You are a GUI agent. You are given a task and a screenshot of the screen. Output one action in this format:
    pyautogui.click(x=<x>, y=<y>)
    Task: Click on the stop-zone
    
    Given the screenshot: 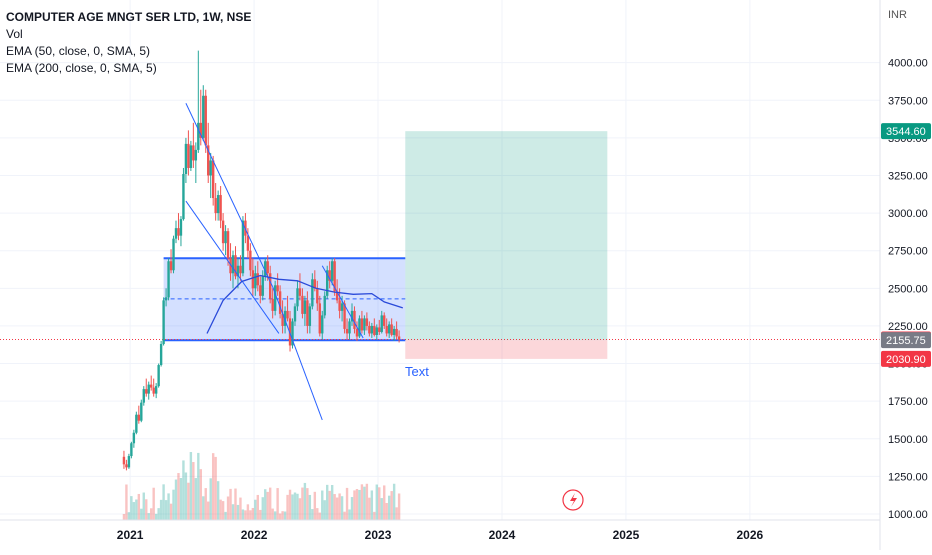 What is the action you would take?
    pyautogui.click(x=506, y=349)
    